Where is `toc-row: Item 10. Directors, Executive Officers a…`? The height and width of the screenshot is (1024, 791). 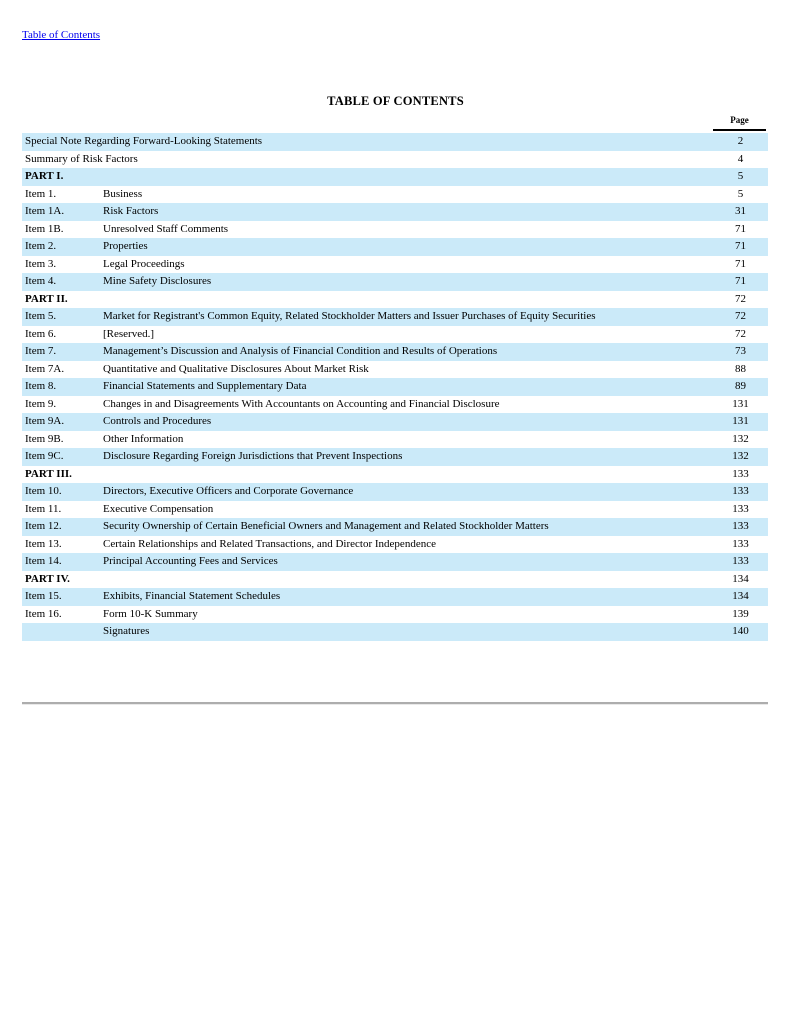 toc-row: Item 10. Directors, Executive Officers a… is located at coordinates (395, 492).